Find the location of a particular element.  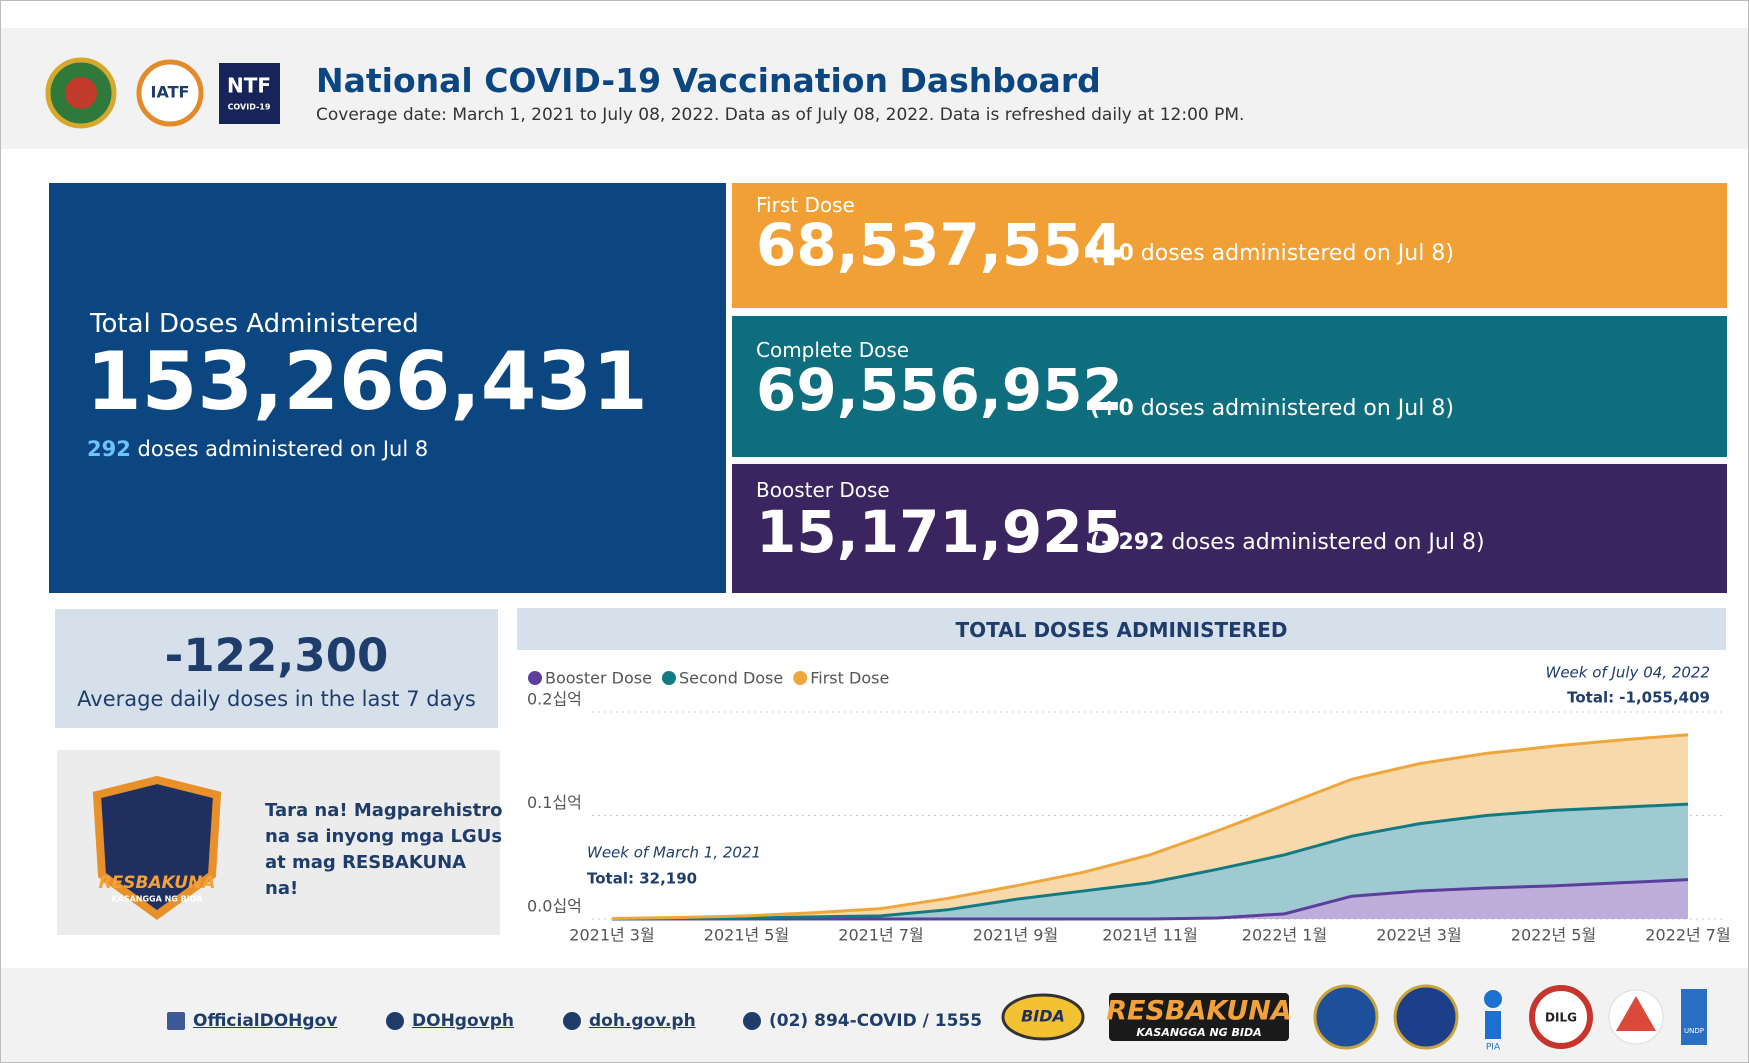

total-today-row: 292 doses administered on Jul 8 is located at coordinates (257, 449).